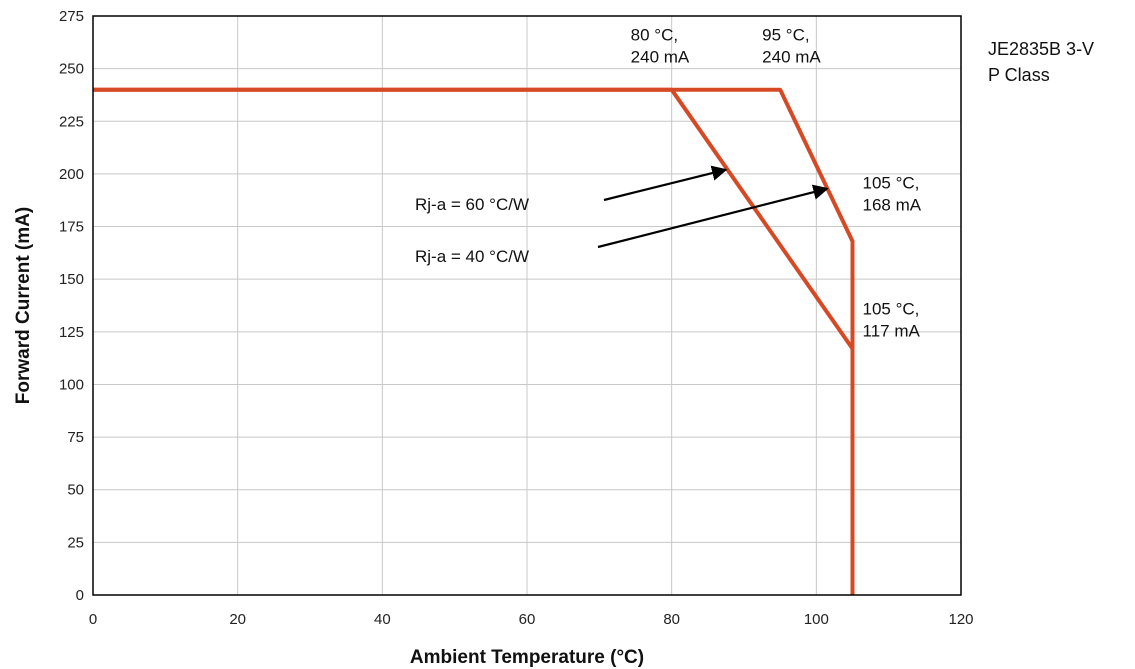 The height and width of the screenshot is (669, 1135). I want to click on x-tick-label: 100, so click(816, 619).